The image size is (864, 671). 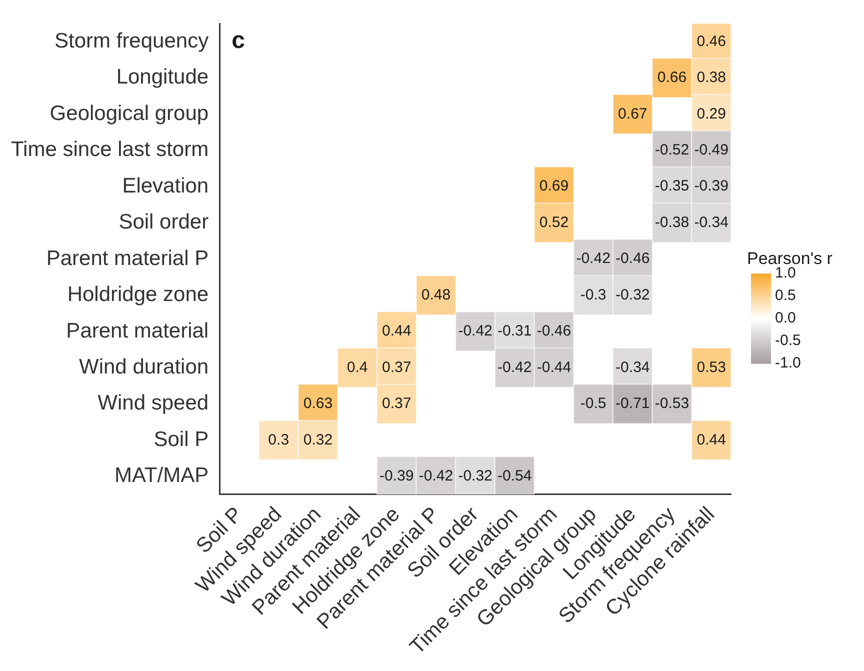 What do you see at coordinates (162, 77) in the screenshot?
I see `y-tick-label: Longitude` at bounding box center [162, 77].